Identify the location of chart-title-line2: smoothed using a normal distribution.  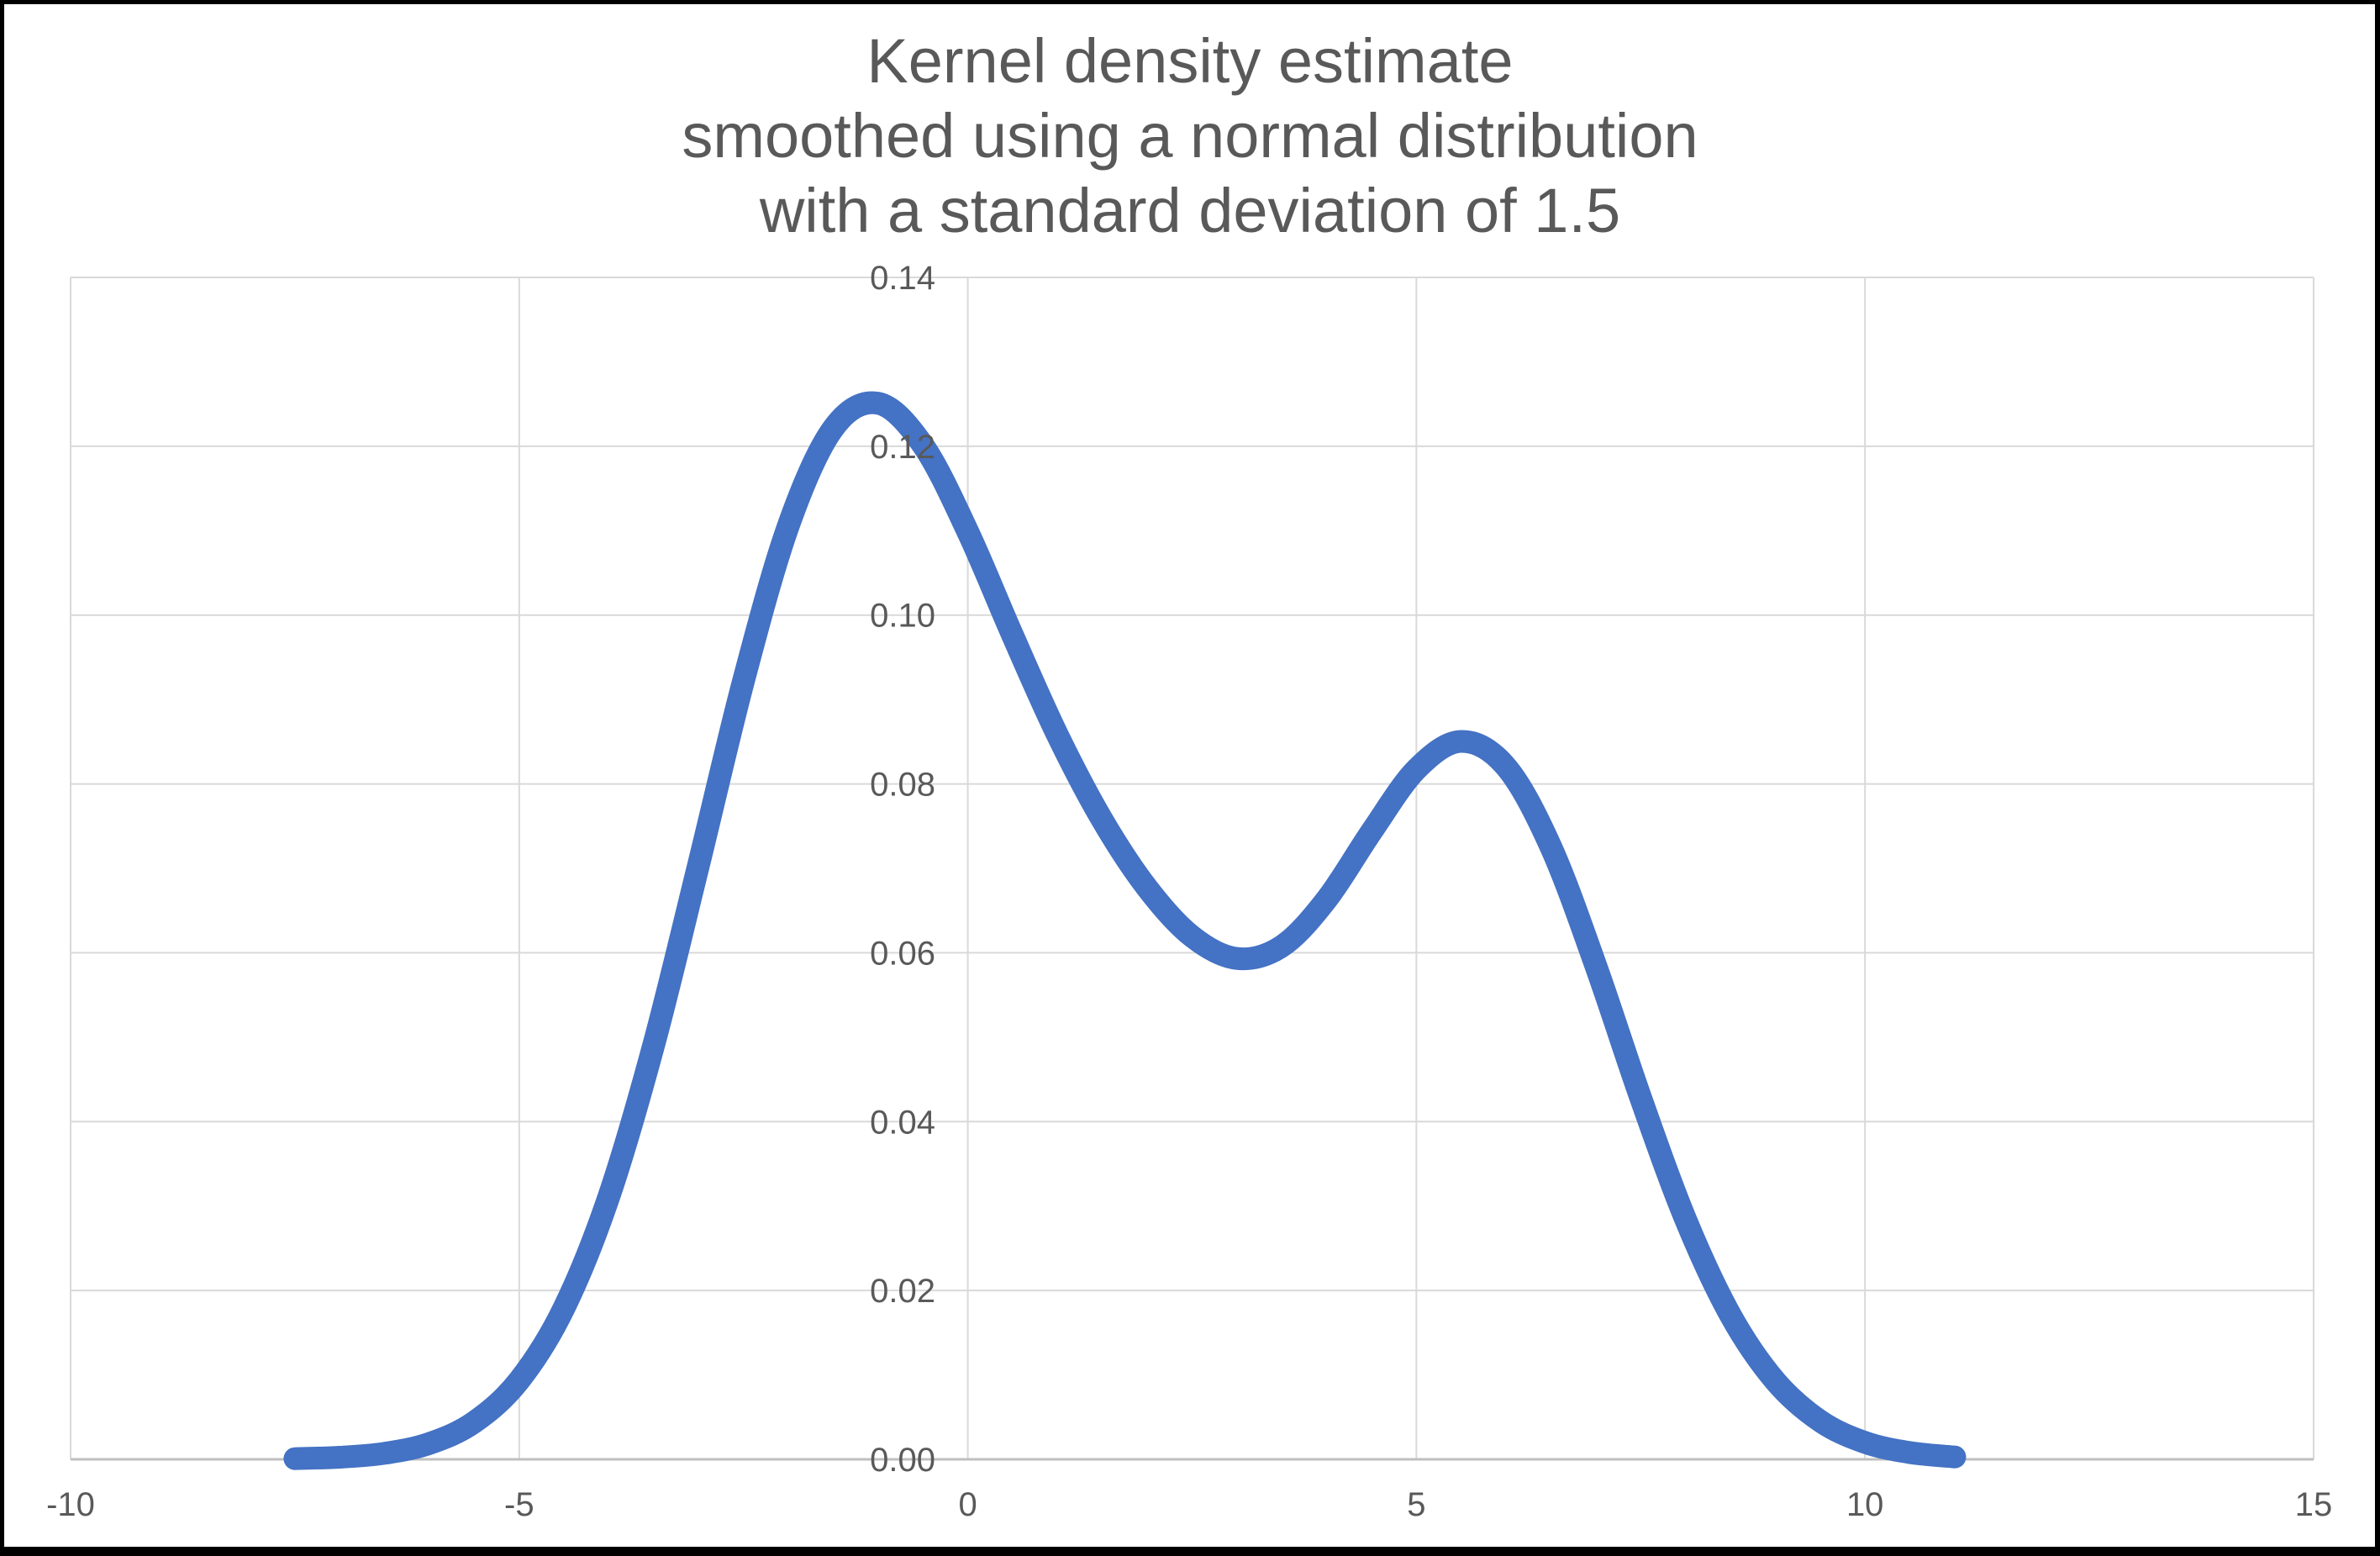
(1190, 136).